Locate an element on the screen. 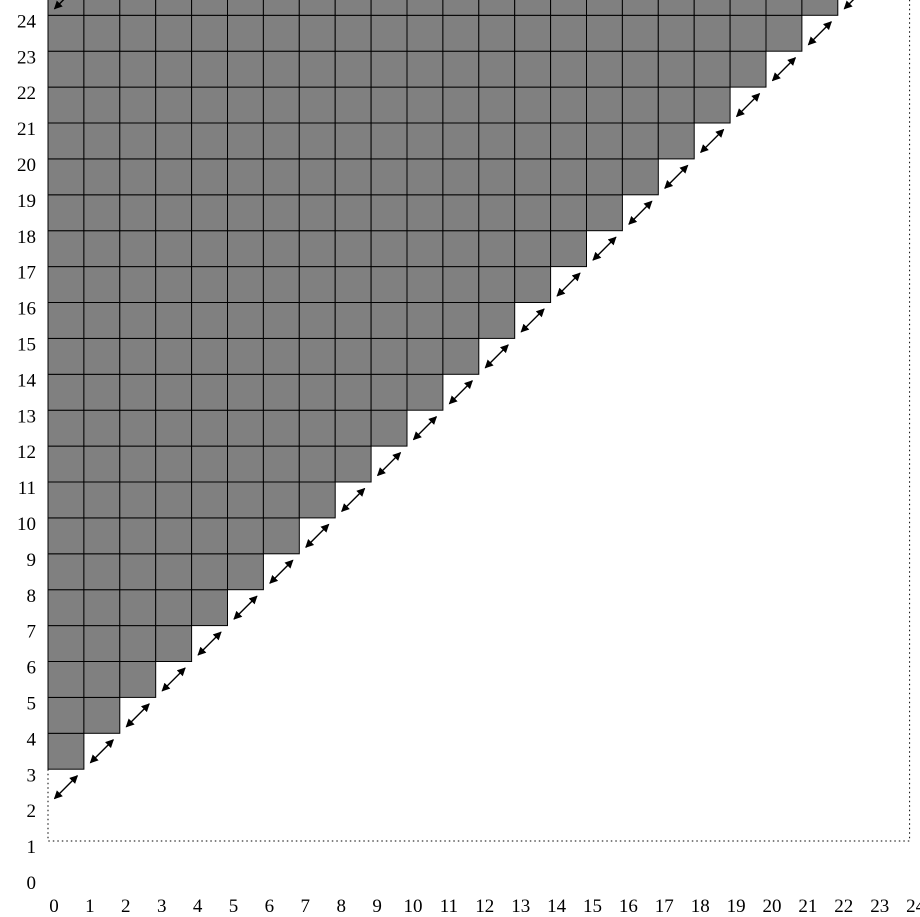 This screenshot has width=920, height=917. x-tick-label: 10 is located at coordinates (413, 906).